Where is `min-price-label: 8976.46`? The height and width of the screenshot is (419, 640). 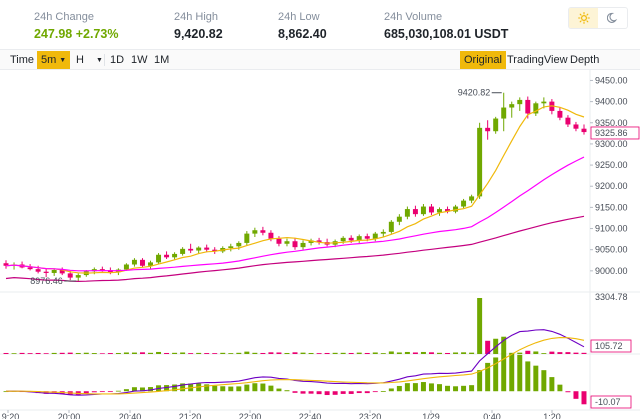 min-price-label: 8976.46 is located at coordinates (46, 281).